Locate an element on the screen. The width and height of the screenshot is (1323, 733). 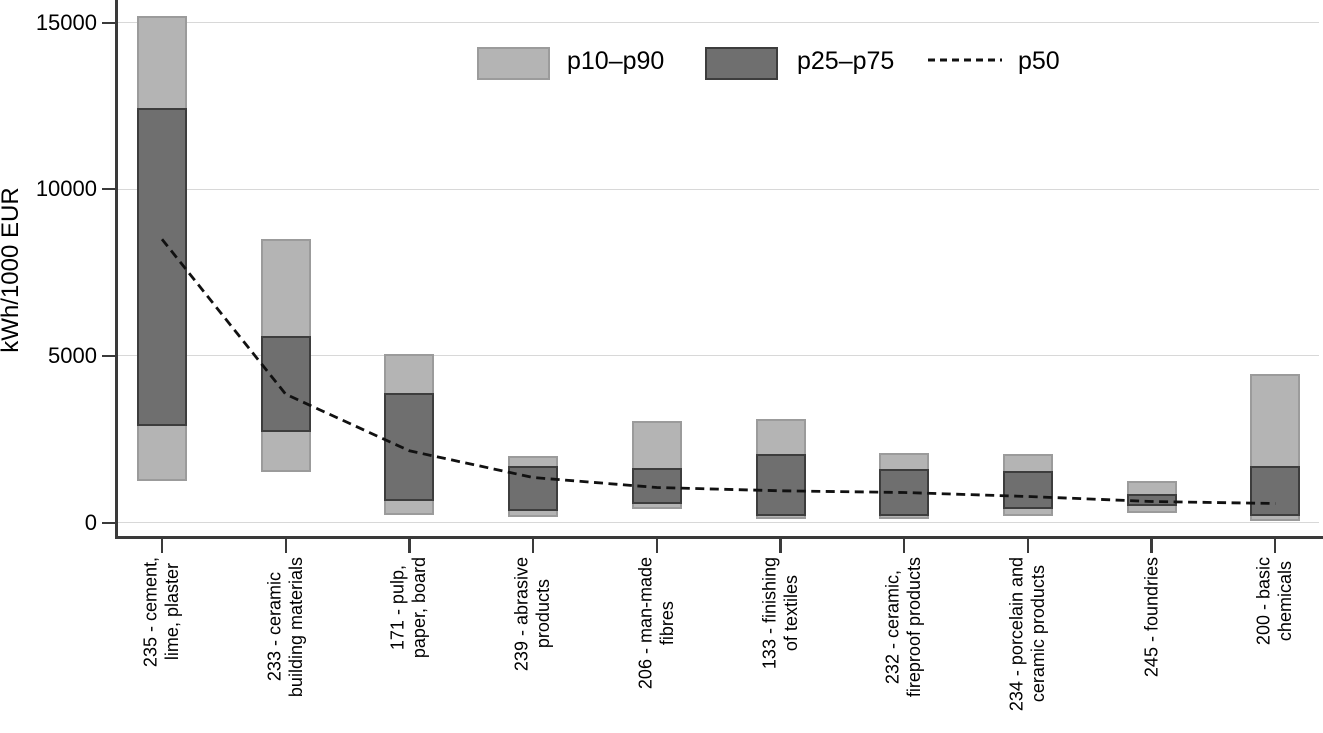
y-tick-label-0: 0 is located at coordinates (90, 522).